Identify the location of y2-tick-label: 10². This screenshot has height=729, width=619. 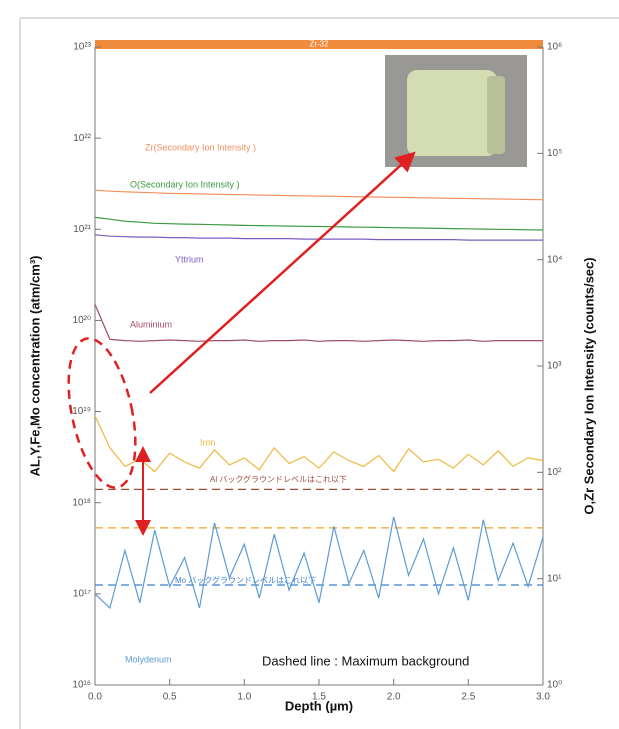
(554, 472).